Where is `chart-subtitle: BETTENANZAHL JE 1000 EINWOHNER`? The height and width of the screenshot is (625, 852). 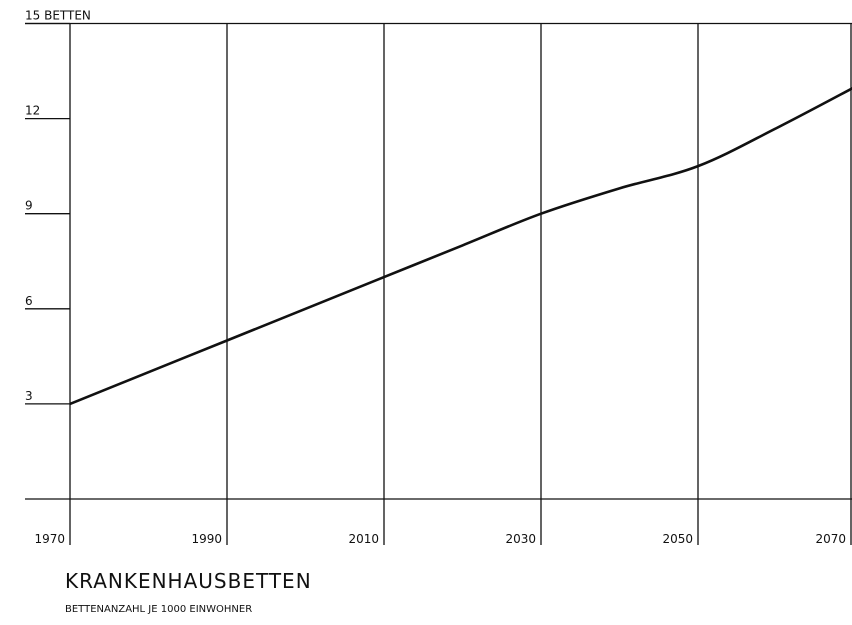 chart-subtitle: BETTENANZAHL JE 1000 EINWOHNER is located at coordinates (158, 609).